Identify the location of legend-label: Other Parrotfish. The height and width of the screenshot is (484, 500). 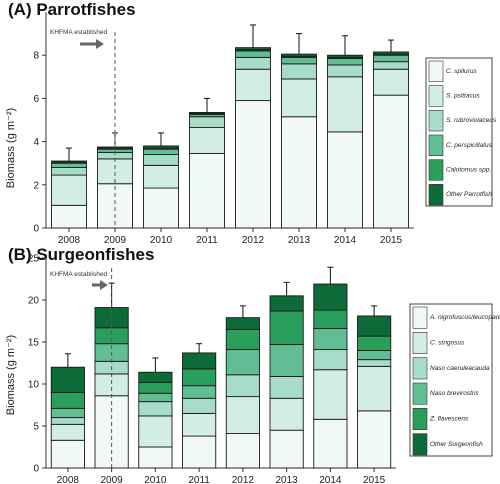
(469, 194).